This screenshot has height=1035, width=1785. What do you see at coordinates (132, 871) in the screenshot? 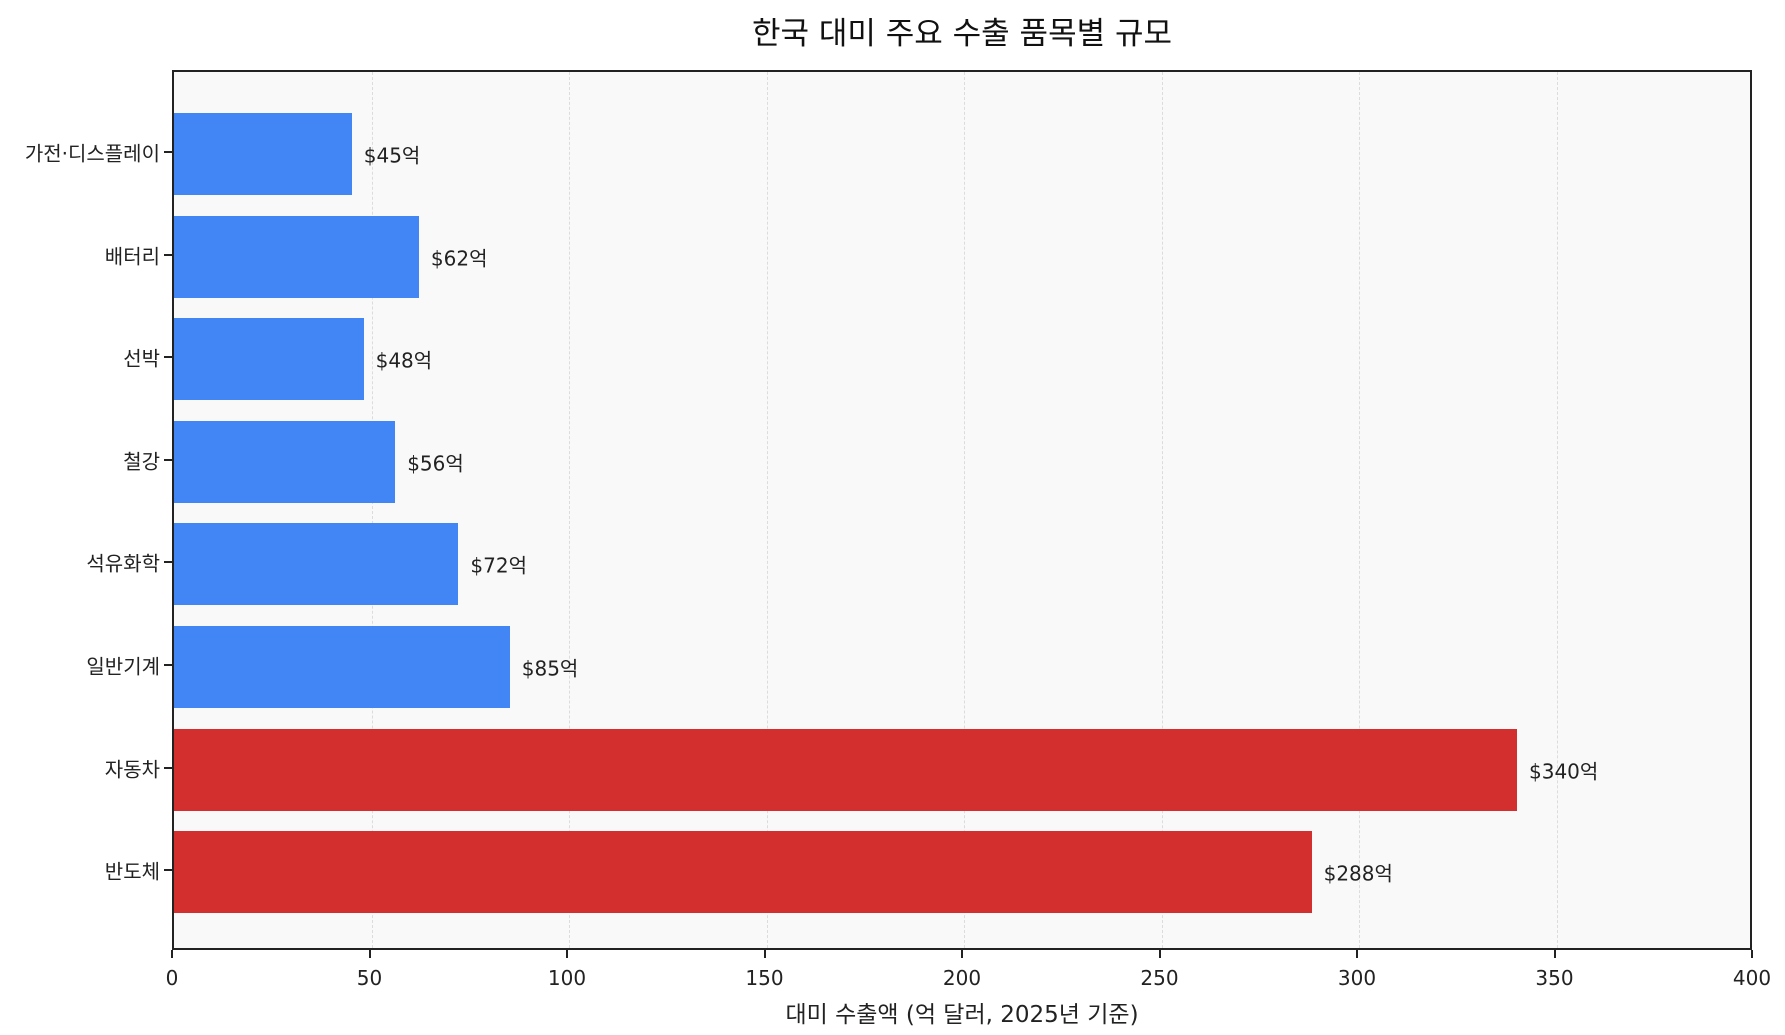
I see `y-tick-label: 반도체` at bounding box center [132, 871].